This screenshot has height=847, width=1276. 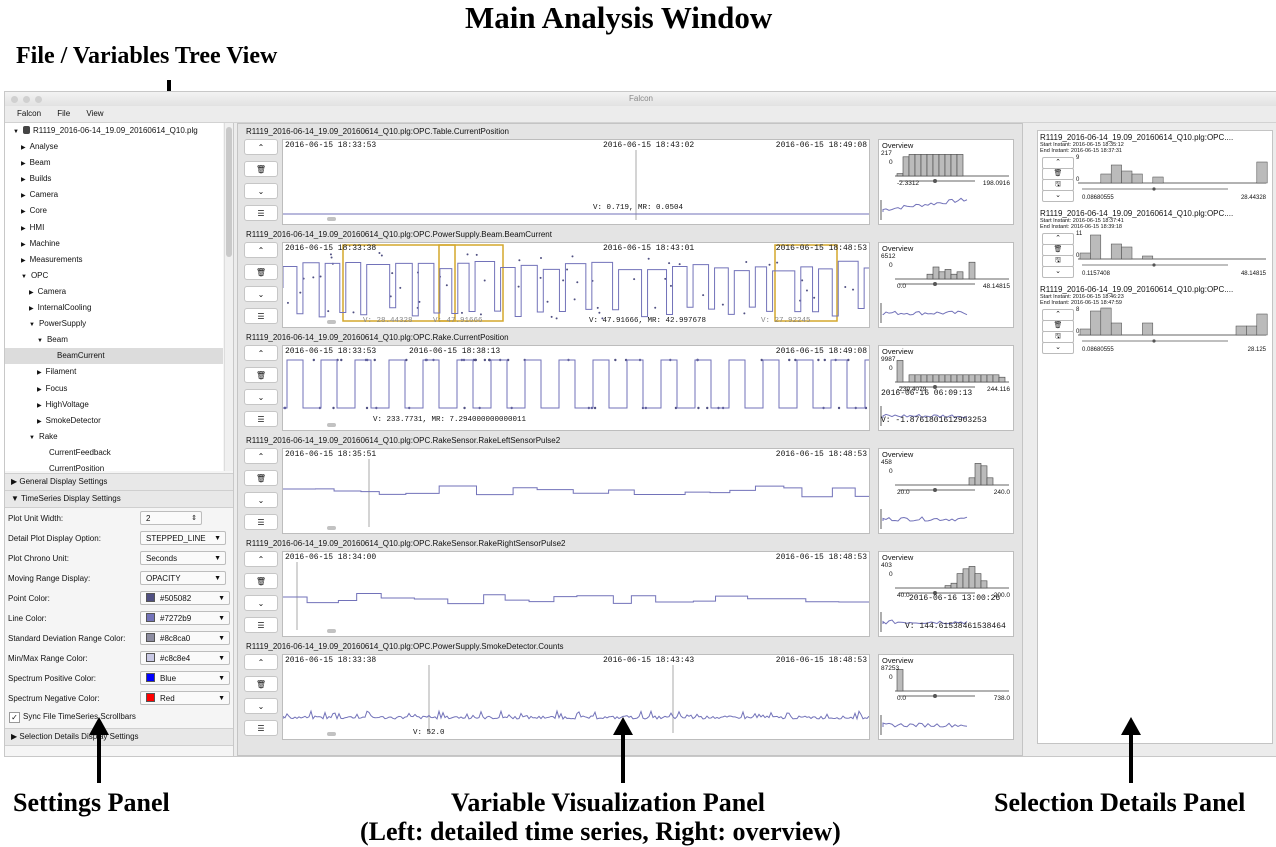 What do you see at coordinates (185, 638) in the screenshot?
I see `color-picker: #8c8ca0 ▼` at bounding box center [185, 638].